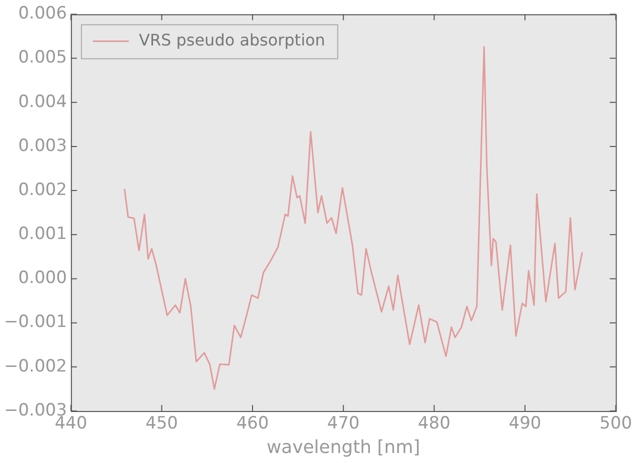 The width and height of the screenshot is (635, 463). What do you see at coordinates (42, 278) in the screenshot?
I see `y-tick-label: 0.000` at bounding box center [42, 278].